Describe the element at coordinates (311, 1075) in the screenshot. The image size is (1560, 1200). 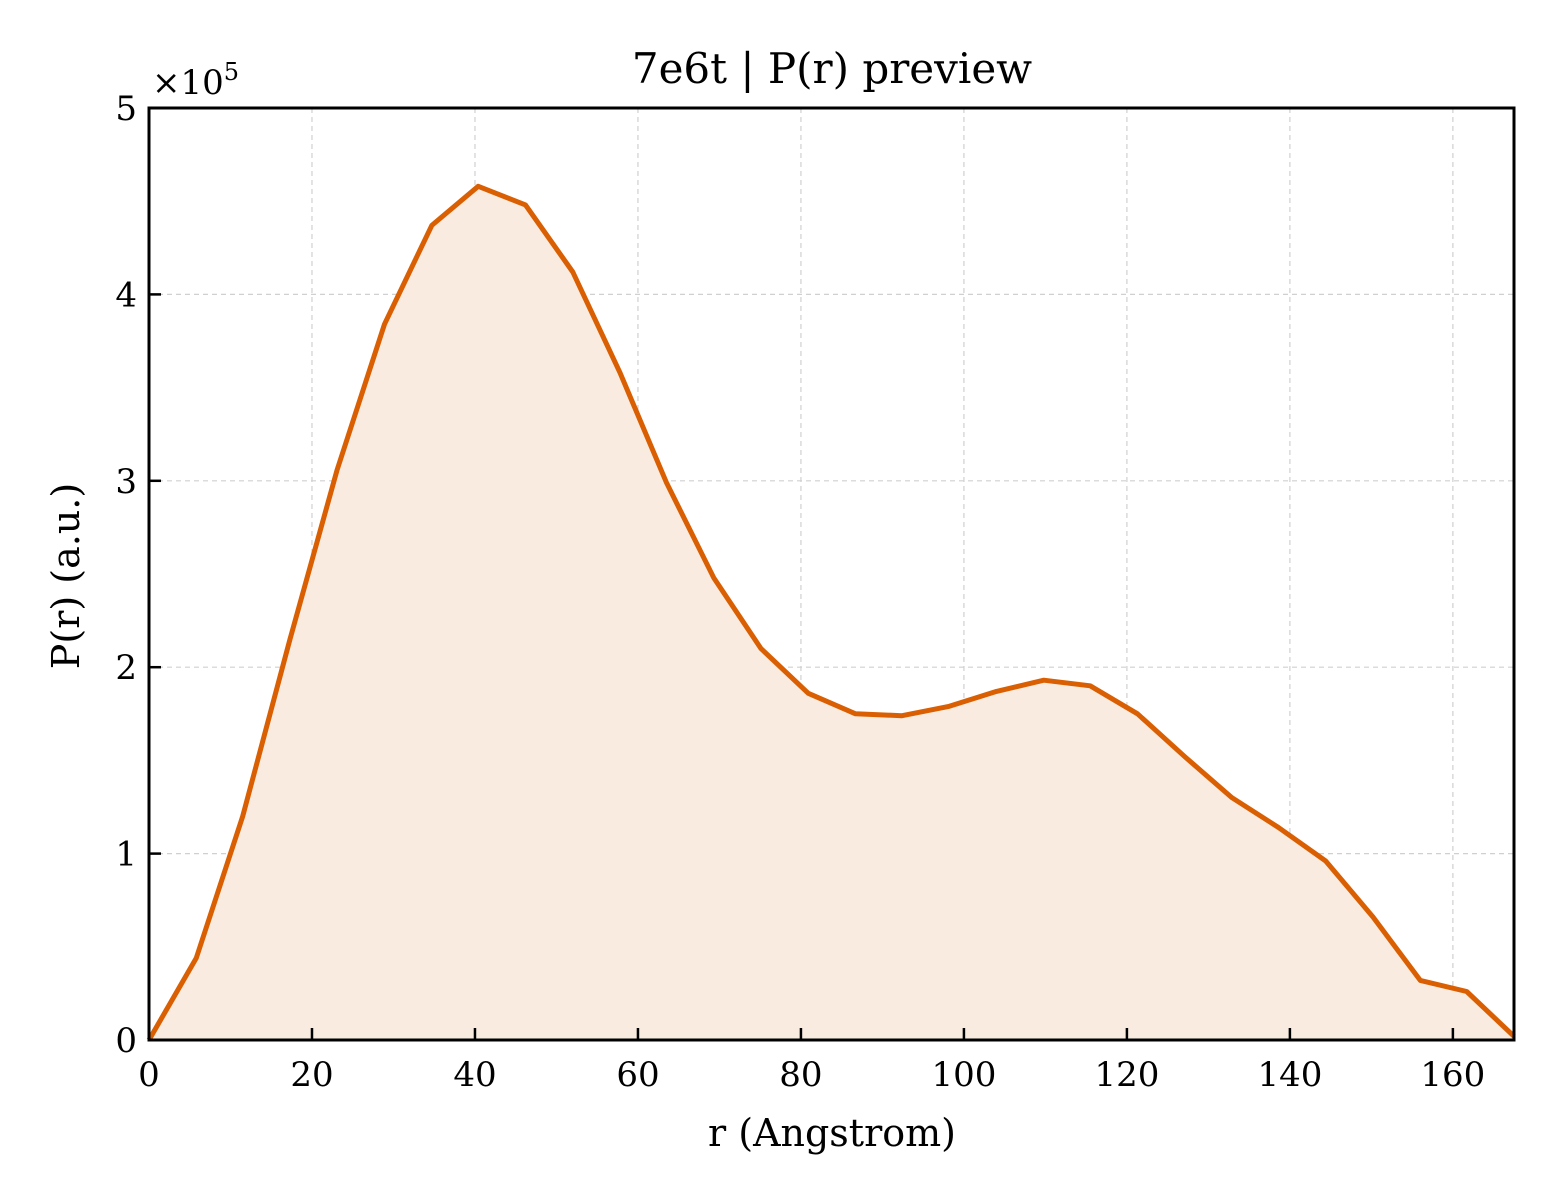
I see `x-tick-label: 20` at that location.